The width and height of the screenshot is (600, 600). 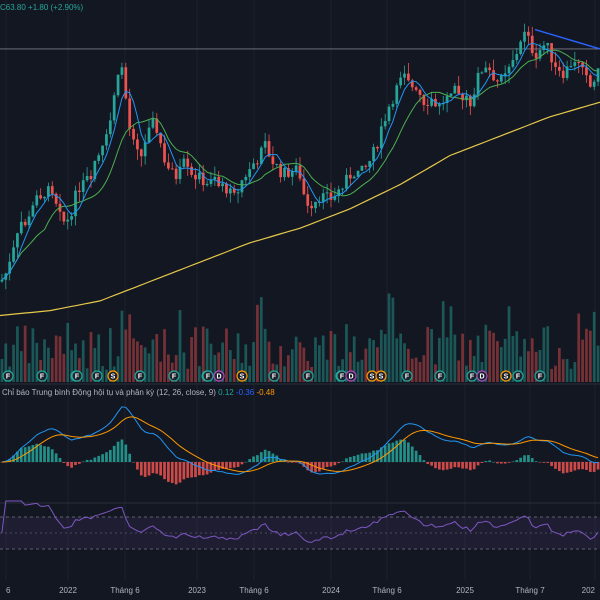 What do you see at coordinates (245, 392) in the screenshot?
I see `signal-value: -0.36` at bounding box center [245, 392].